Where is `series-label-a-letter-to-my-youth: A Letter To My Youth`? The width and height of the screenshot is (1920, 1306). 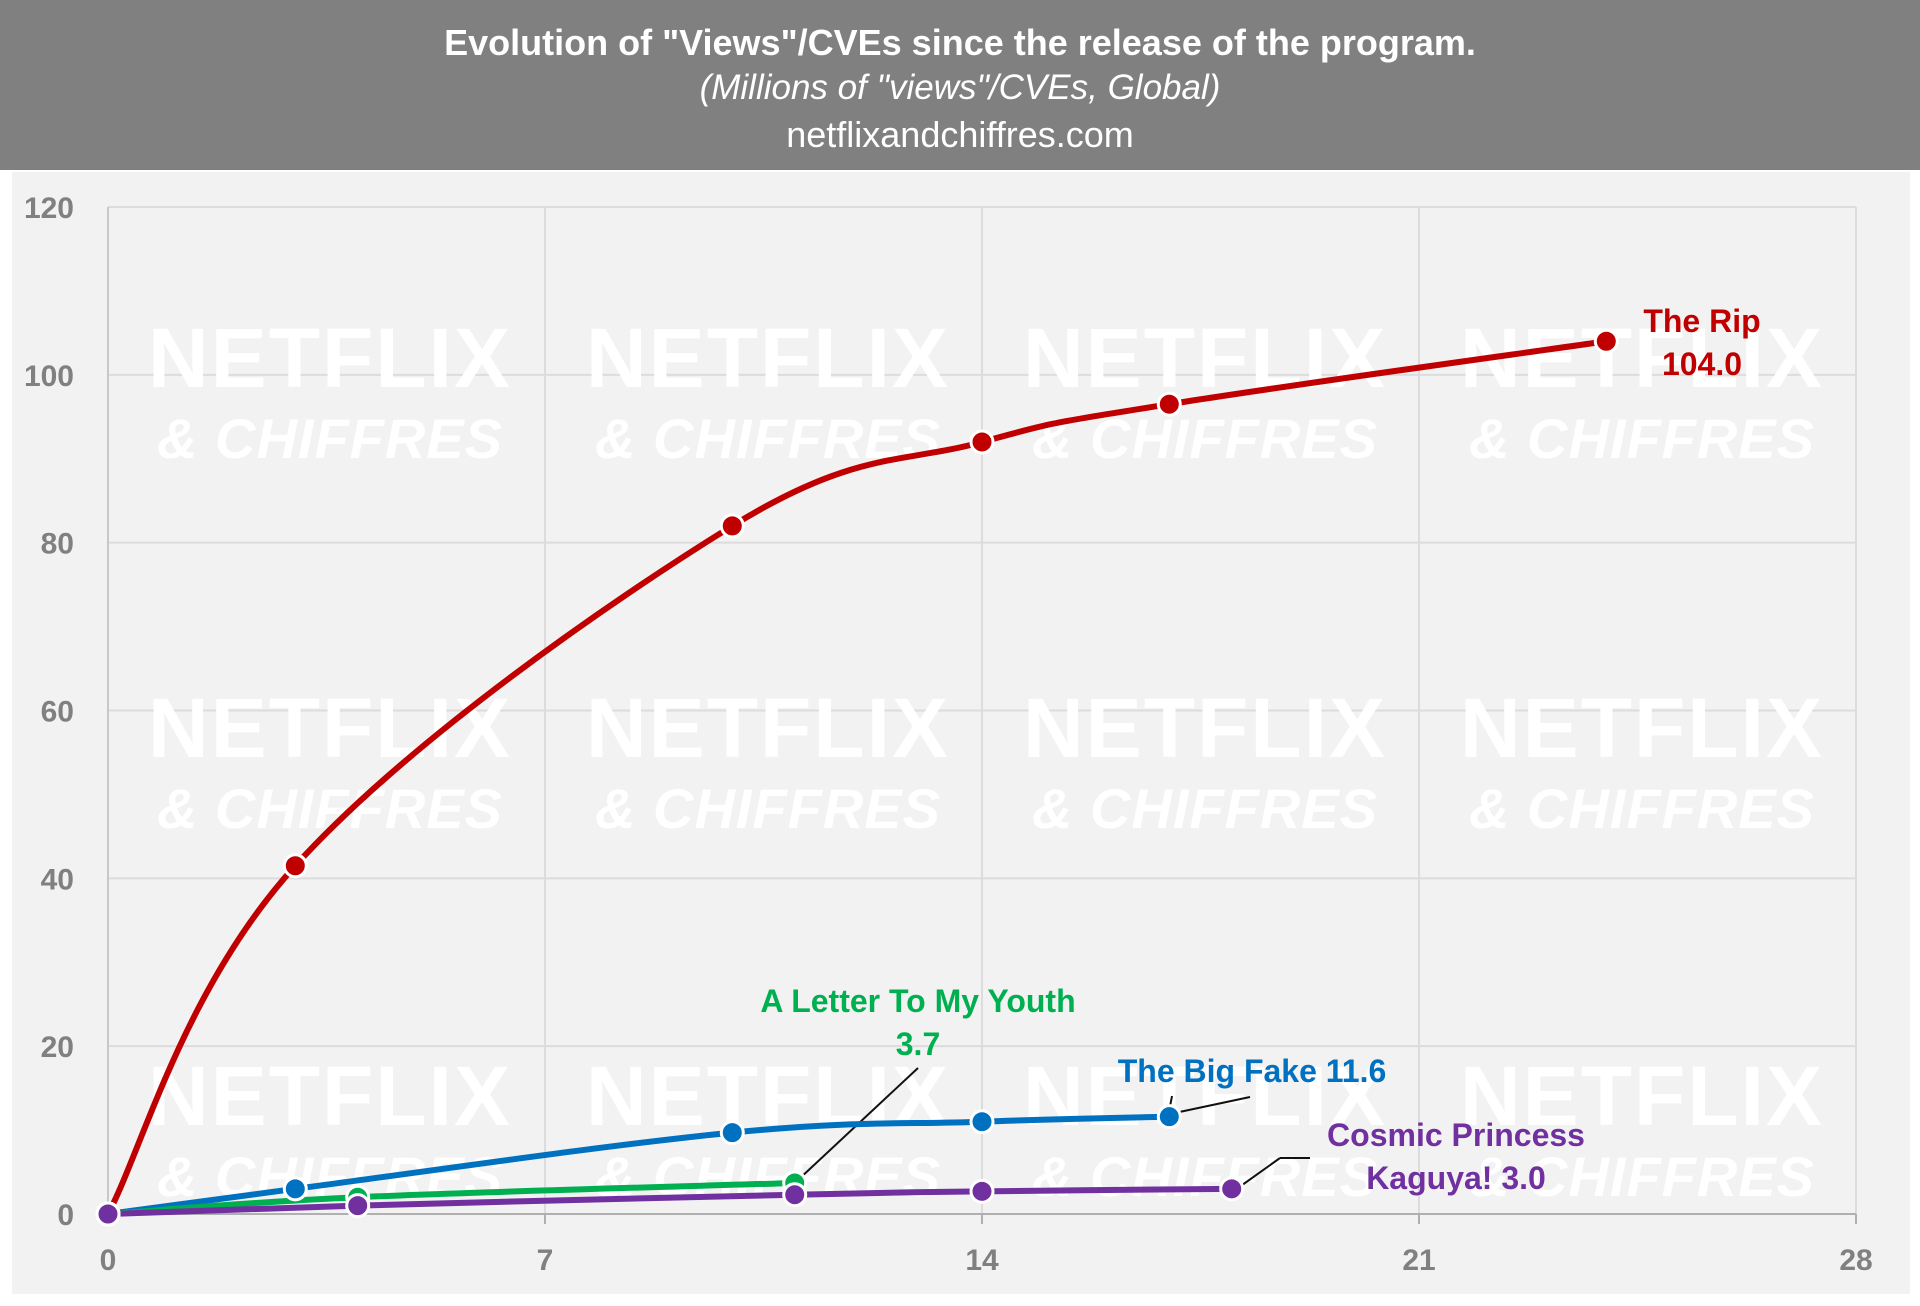
series-label-a-letter-to-my-youth: A Letter To My Youth is located at coordinates (917, 1001).